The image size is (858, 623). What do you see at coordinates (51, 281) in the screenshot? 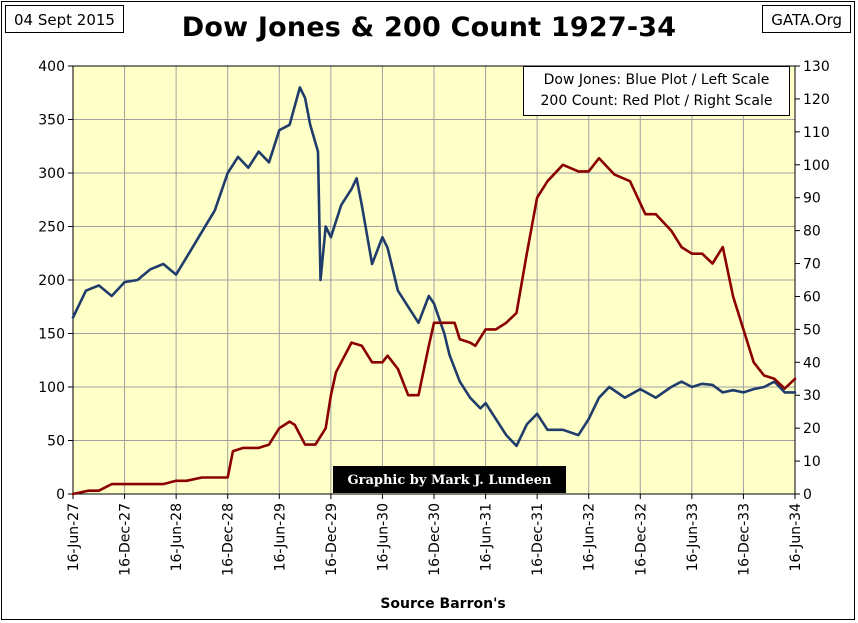
I see `left-tick-label: 200` at bounding box center [51, 281].